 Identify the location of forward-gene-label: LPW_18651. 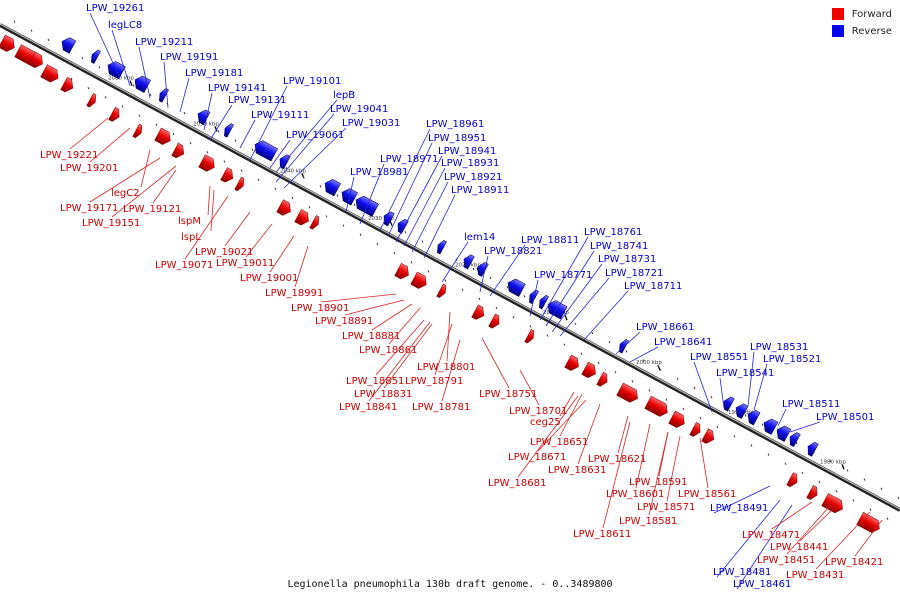
(559, 442).